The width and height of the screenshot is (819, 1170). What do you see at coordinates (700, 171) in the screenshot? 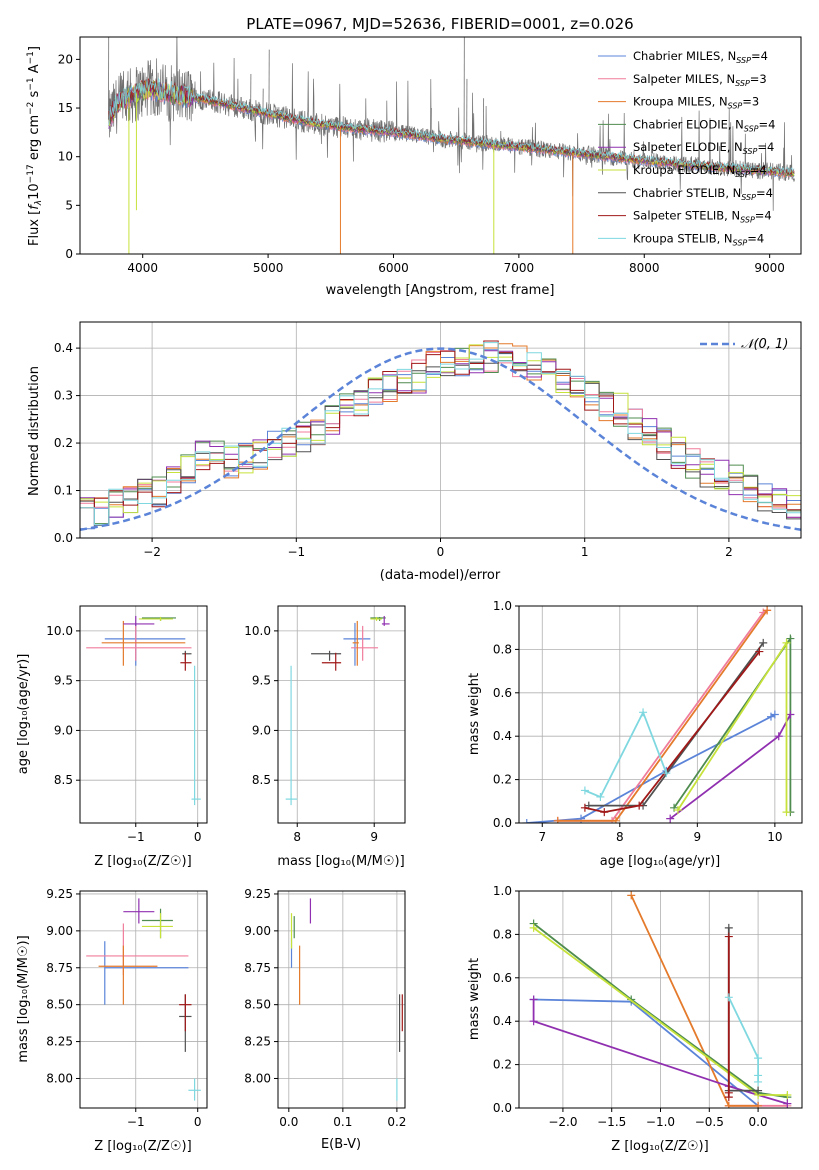
I see `legend-entry: Kroupa ELODIE, NSSP=4` at bounding box center [700, 171].